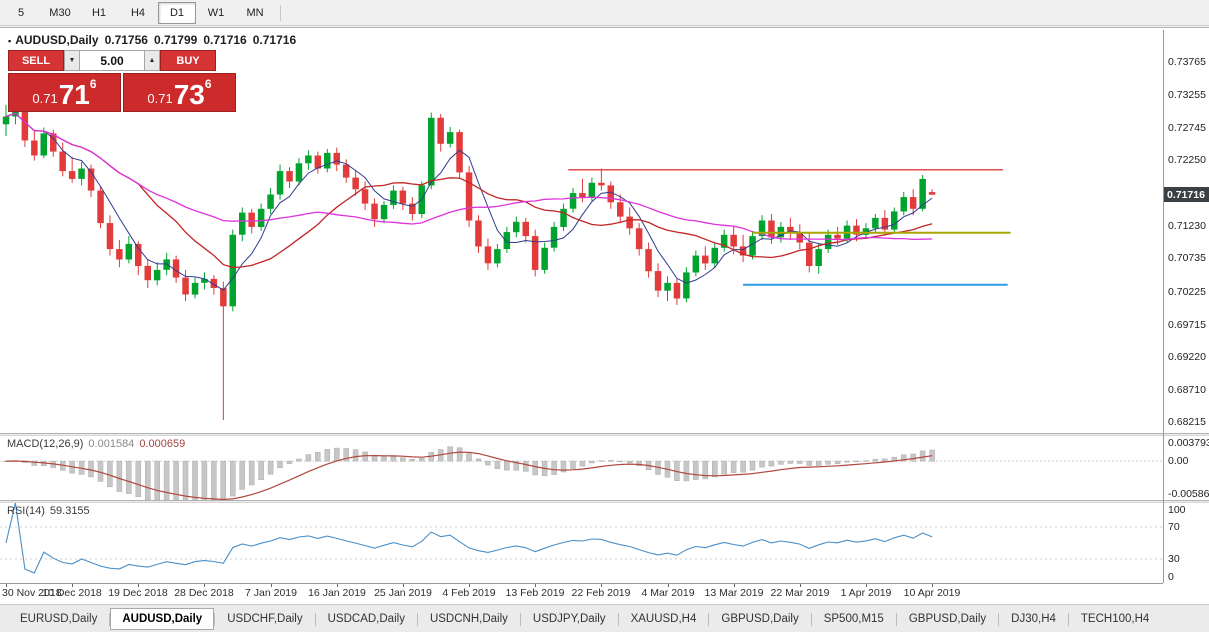  What do you see at coordinates (122, 81) in the screenshot?
I see `one-click-trade-panel: SELL ▼ ▲ BUY 0.71 71 6 0.71 73 6` at bounding box center [122, 81].